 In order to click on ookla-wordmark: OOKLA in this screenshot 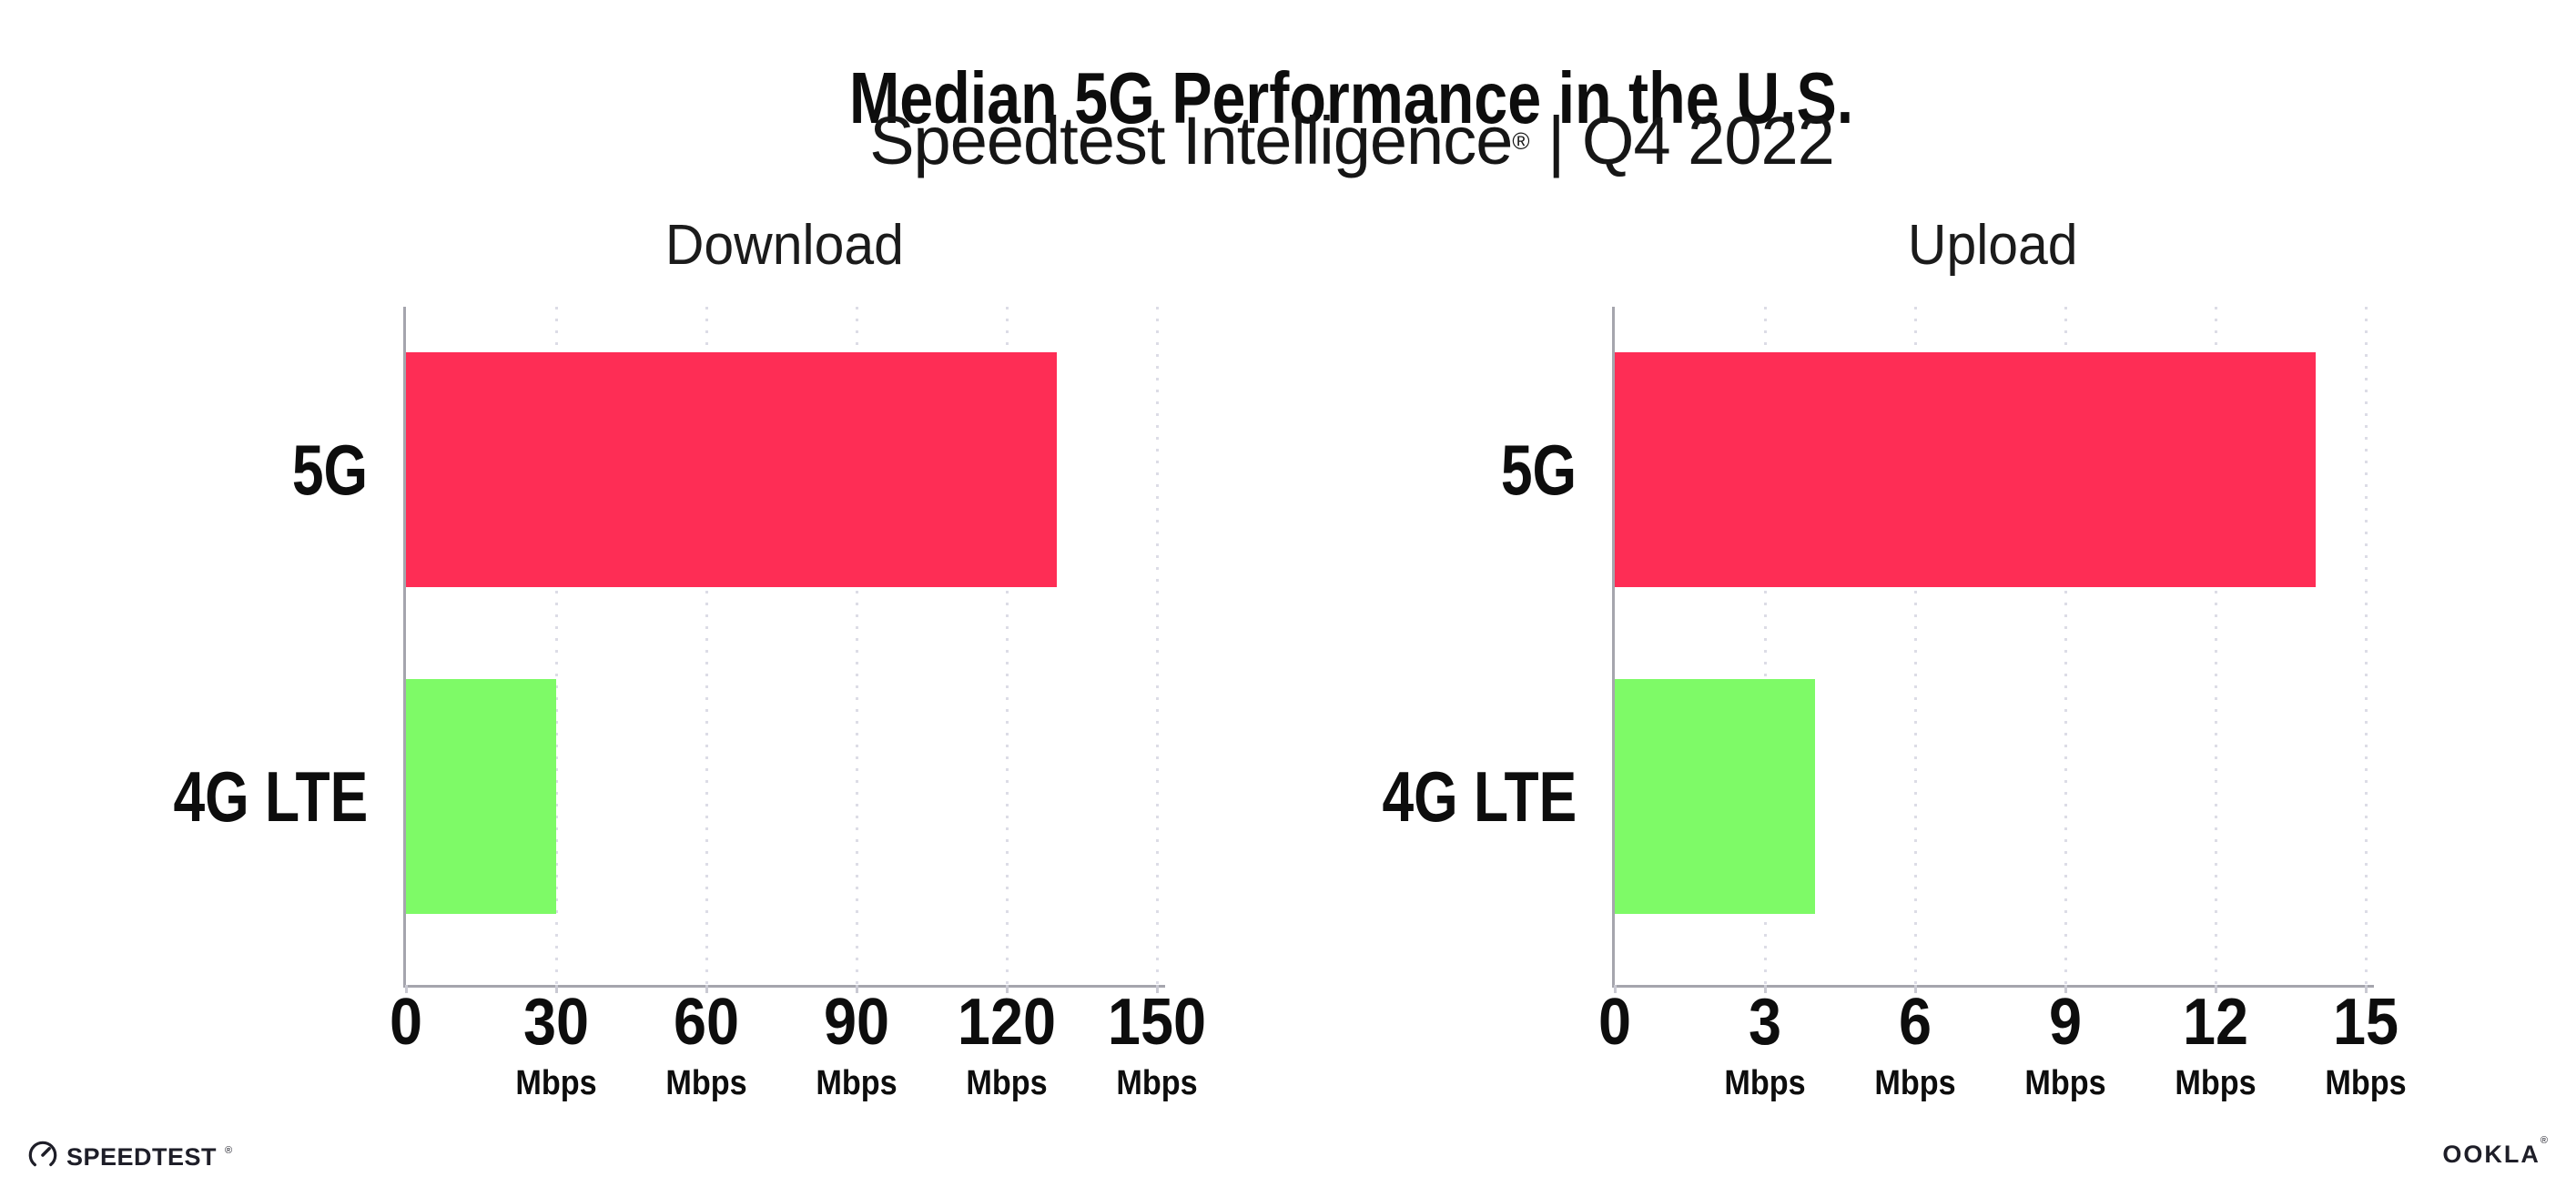, I will do `click(2491, 1154)`.